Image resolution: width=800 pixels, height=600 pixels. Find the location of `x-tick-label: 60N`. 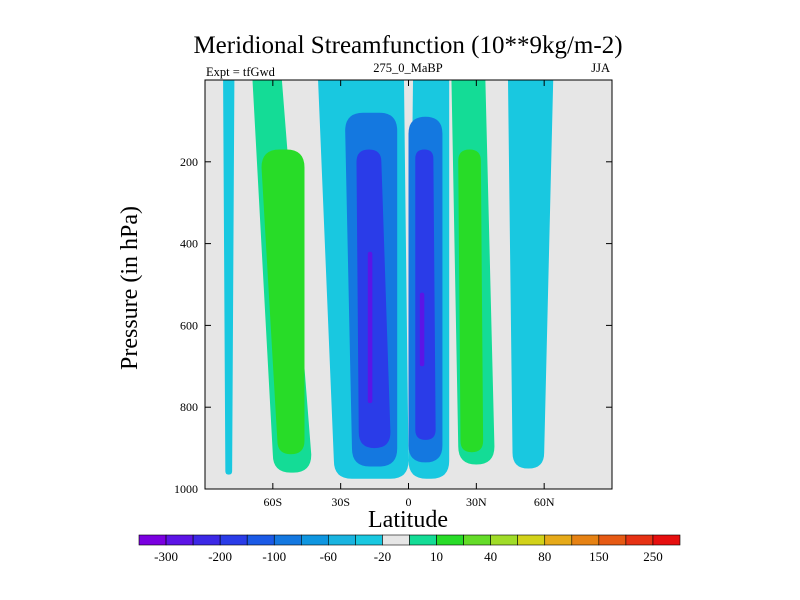

x-tick-label: 60N is located at coordinates (544, 502).